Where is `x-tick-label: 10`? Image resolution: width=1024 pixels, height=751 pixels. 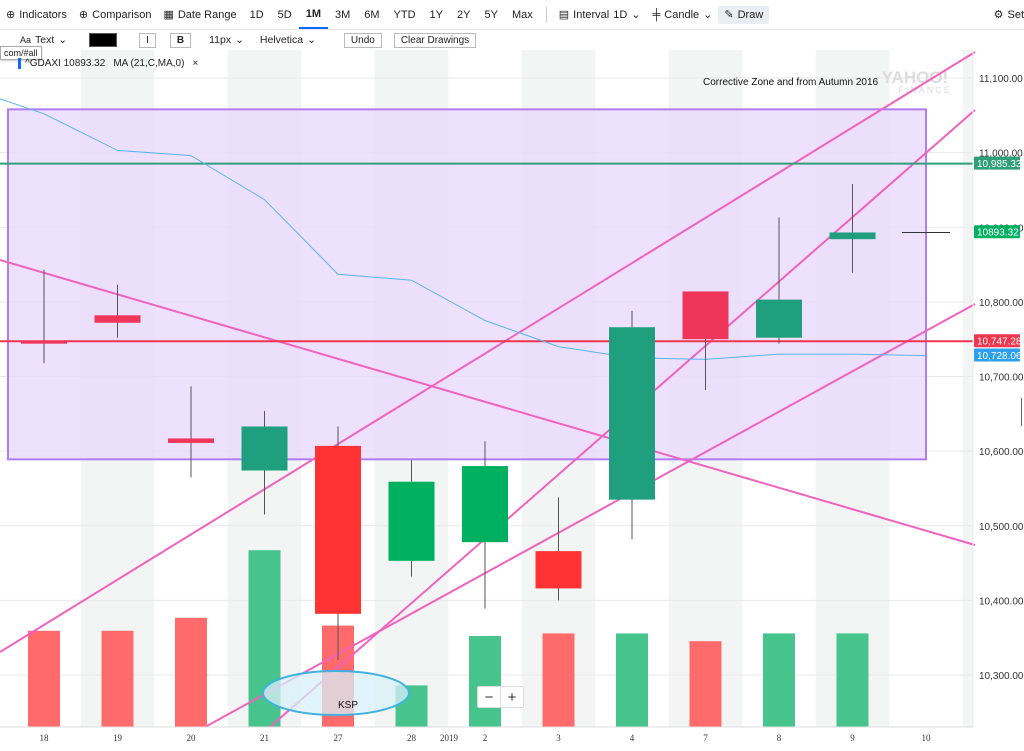
x-tick-label: 10 is located at coordinates (927, 738).